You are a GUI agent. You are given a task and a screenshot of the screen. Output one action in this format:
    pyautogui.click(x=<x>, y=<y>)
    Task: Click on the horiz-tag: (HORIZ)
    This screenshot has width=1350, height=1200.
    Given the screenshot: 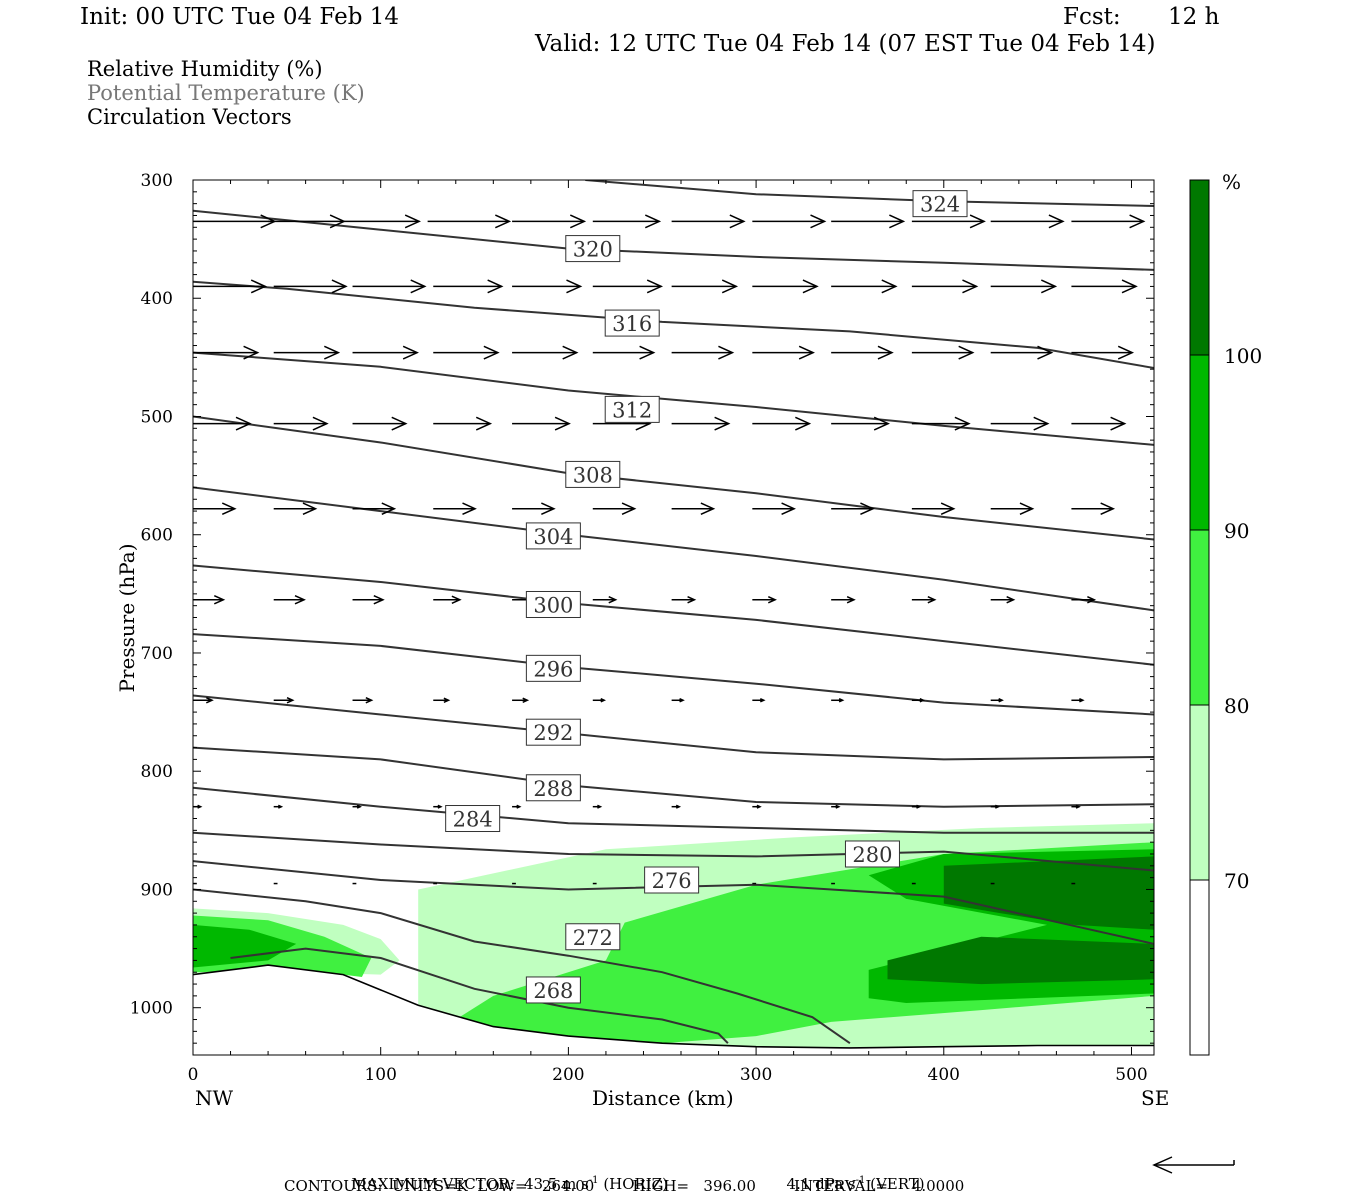 What is the action you would take?
    pyautogui.click(x=633, y=1184)
    